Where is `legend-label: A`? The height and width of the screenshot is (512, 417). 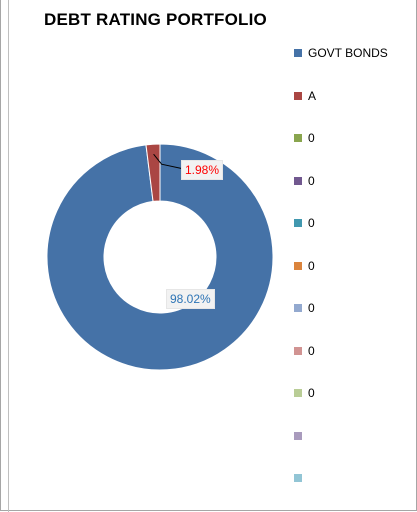
legend-label: A is located at coordinates (312, 95).